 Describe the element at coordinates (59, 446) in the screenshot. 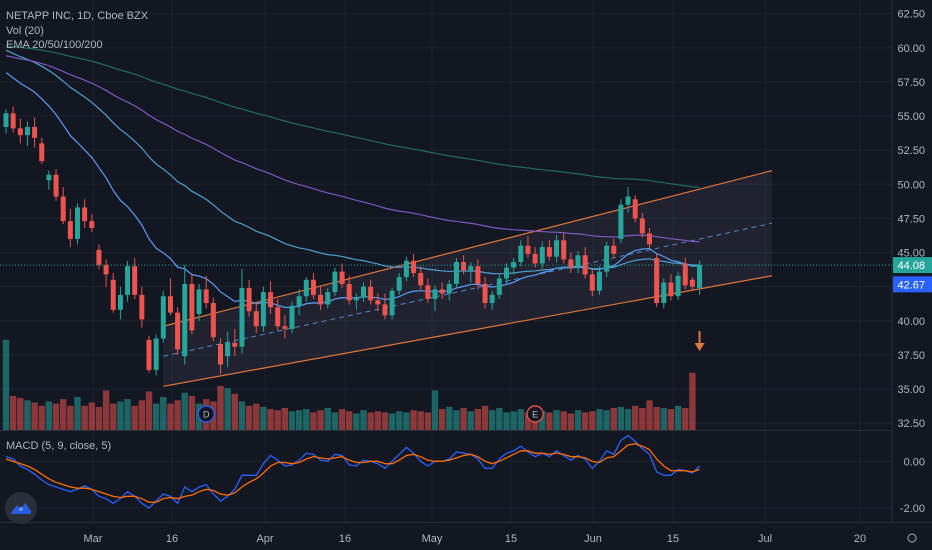

I see `macd-legend: MACD (5, 9, close, 5)` at that location.